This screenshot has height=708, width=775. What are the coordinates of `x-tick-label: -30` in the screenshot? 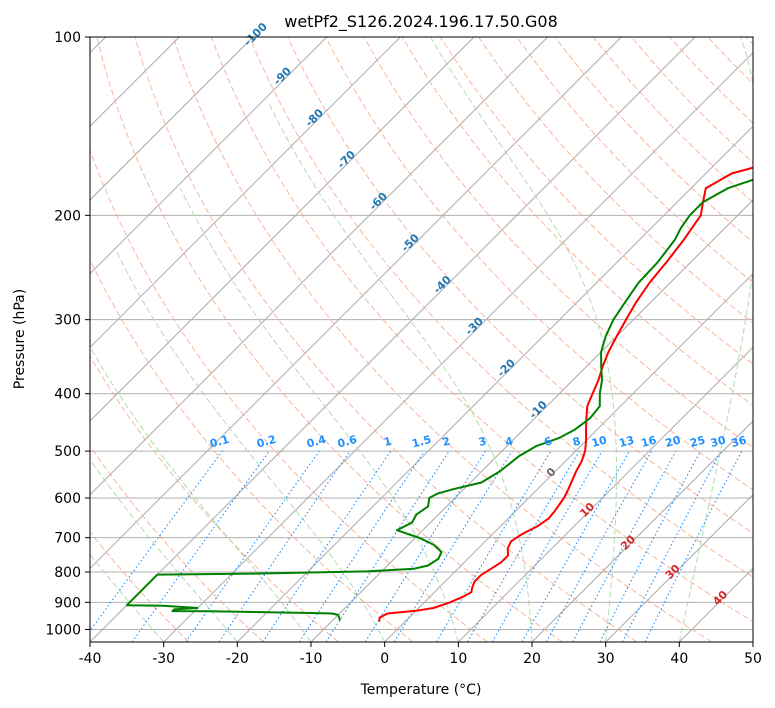 It's located at (163, 659).